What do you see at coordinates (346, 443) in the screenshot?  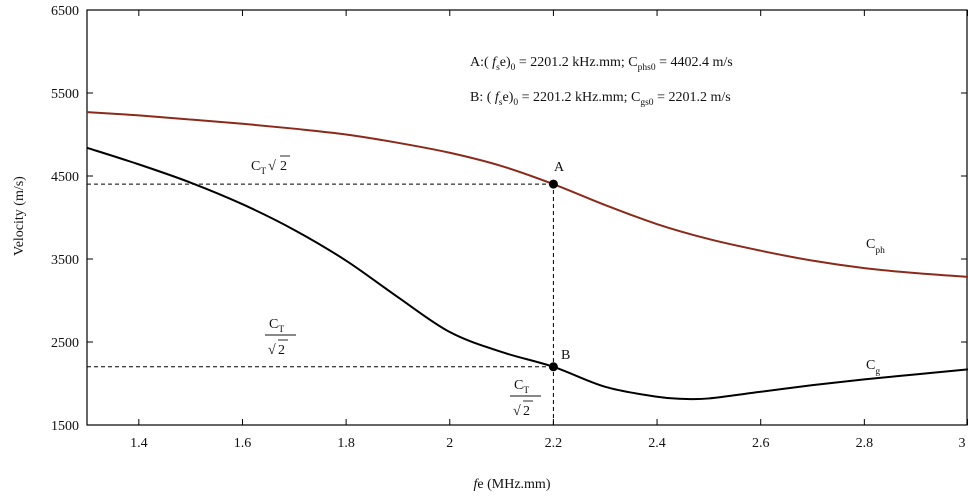 I see `x-tick-label: 1.8` at bounding box center [346, 443].